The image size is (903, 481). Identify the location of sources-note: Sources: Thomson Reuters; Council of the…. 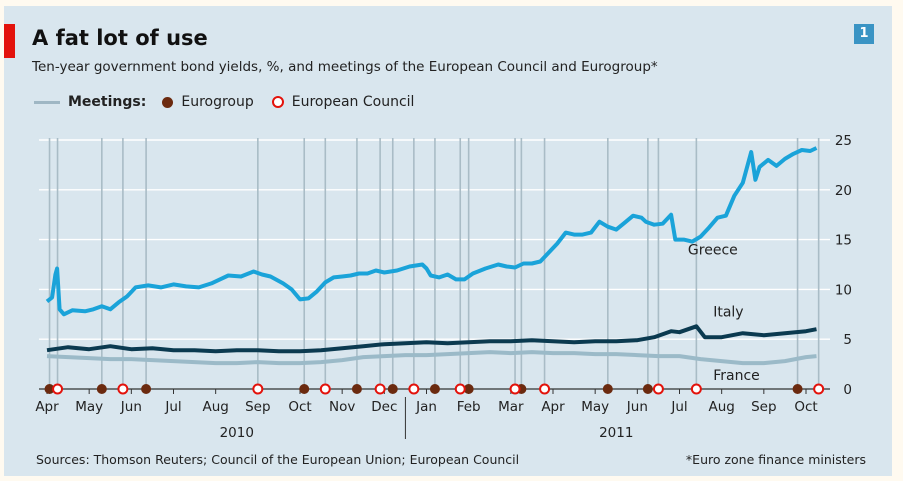
(278, 459).